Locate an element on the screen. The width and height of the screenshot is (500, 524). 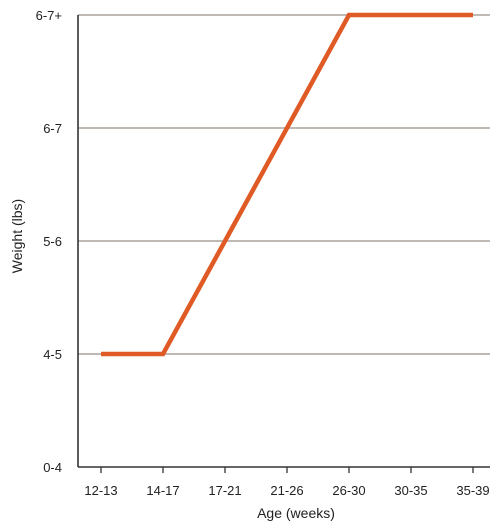
x-tick-label: 17-21 is located at coordinates (224, 490).